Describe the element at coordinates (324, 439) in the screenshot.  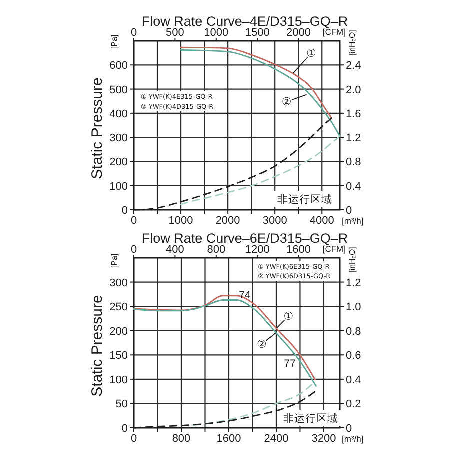
I see `x-tick-label: 3200` at that location.